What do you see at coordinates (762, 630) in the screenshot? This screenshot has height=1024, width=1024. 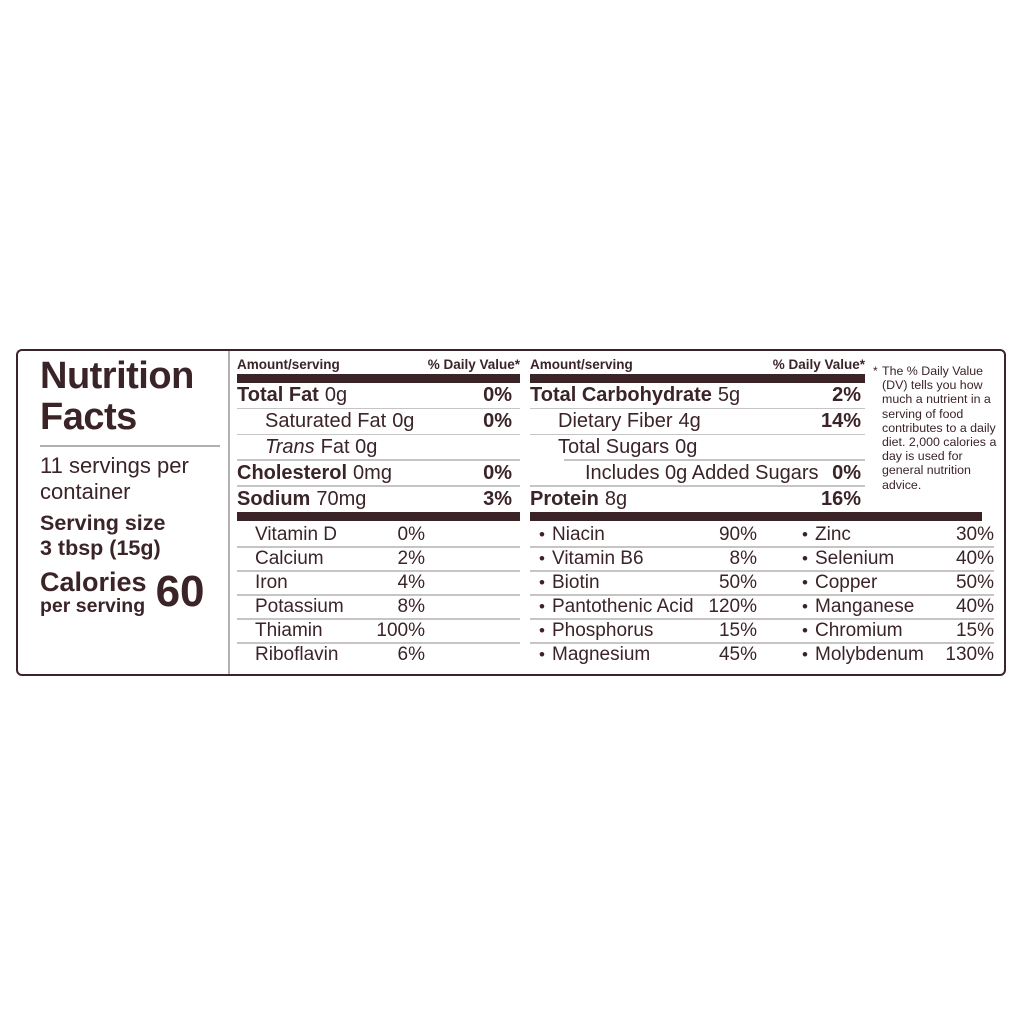 I see `vitamin-row: • Phosphorus 15% • Chromium 15%` at bounding box center [762, 630].